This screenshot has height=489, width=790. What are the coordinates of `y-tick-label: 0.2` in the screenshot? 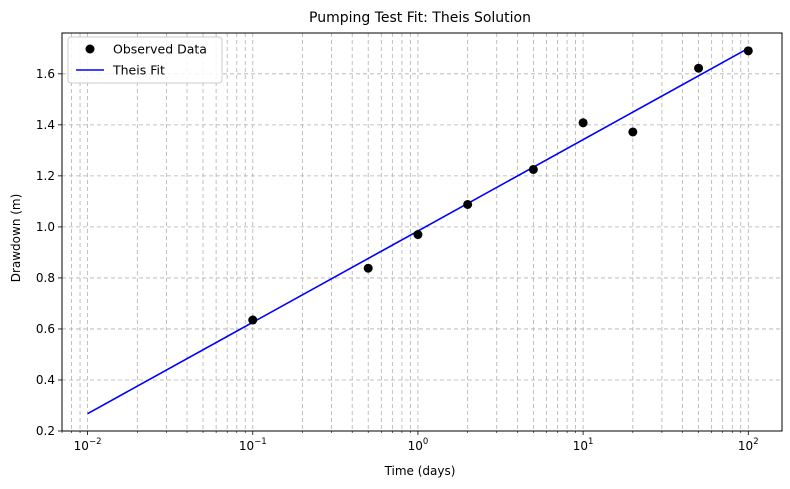 It's located at (45, 431).